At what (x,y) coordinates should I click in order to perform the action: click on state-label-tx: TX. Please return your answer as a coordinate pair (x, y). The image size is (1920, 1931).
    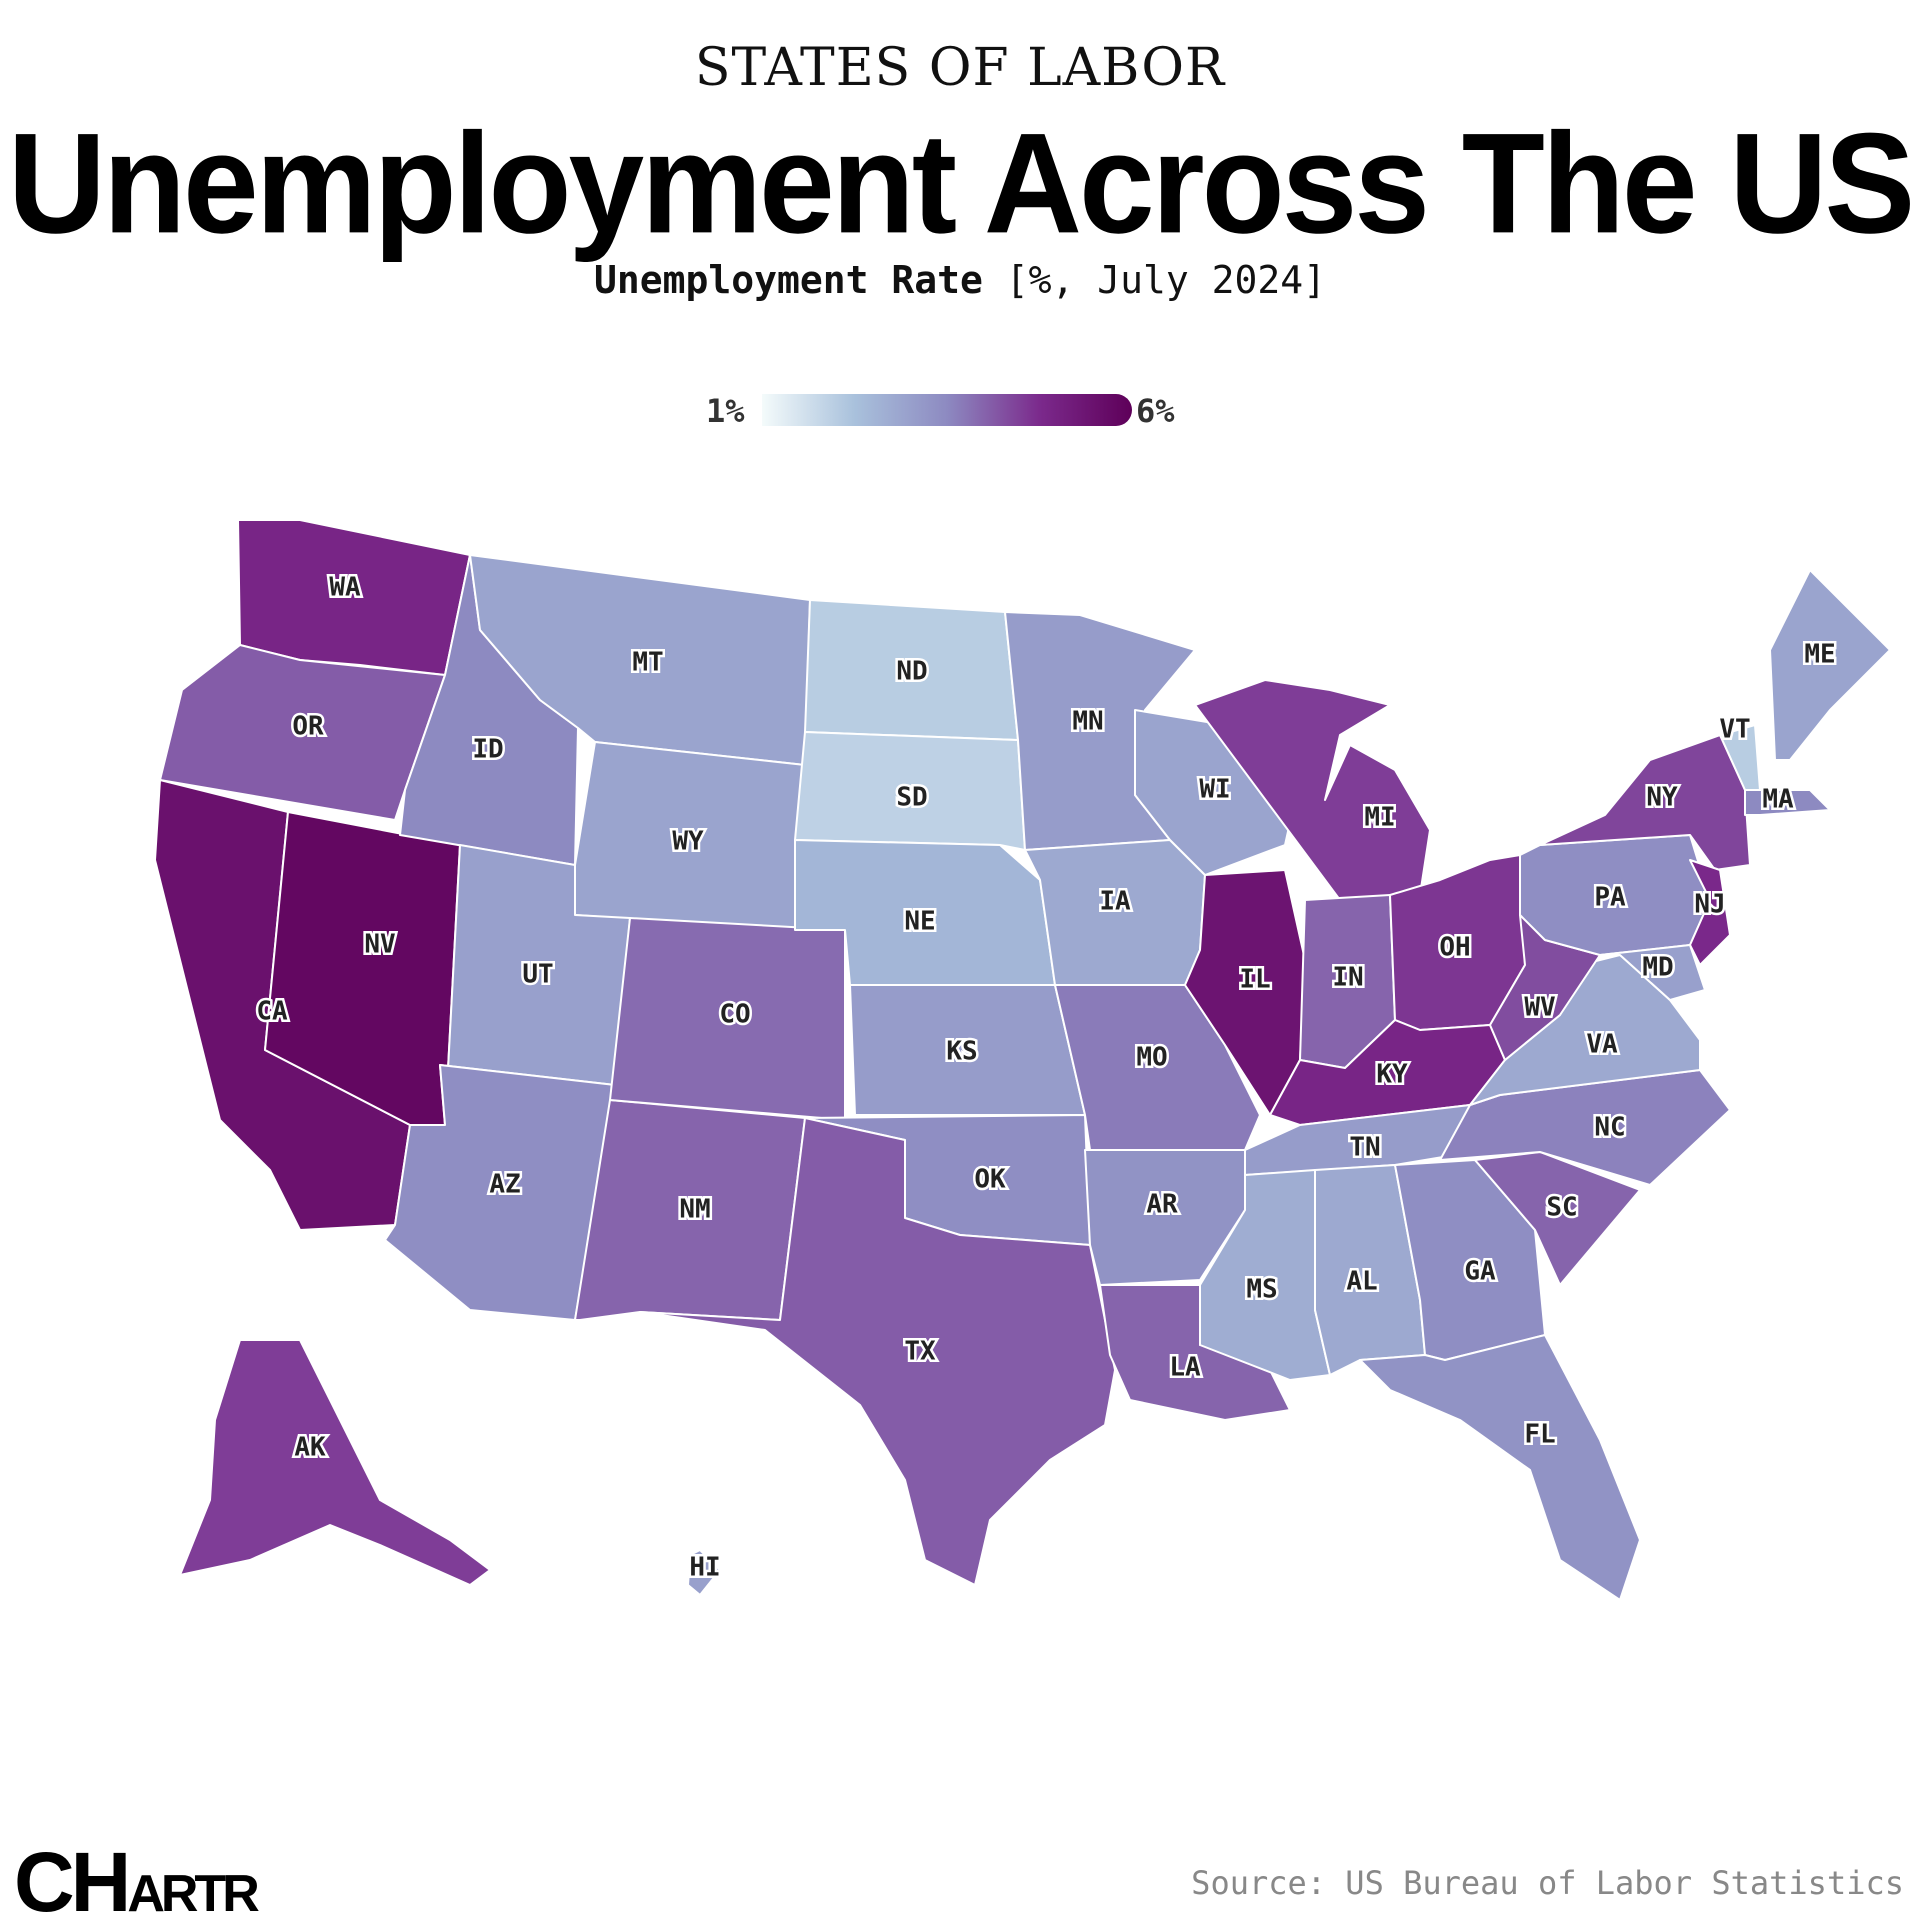
    Looking at the image, I should click on (920, 1352).